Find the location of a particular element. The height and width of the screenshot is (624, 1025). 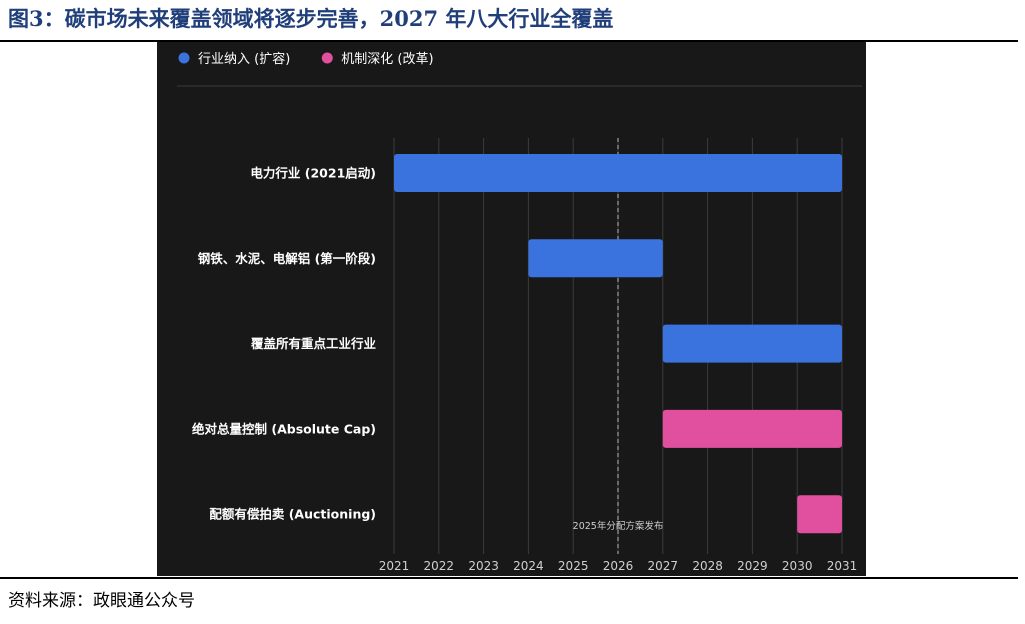

x-tick-label: 2024 is located at coordinates (528, 566).